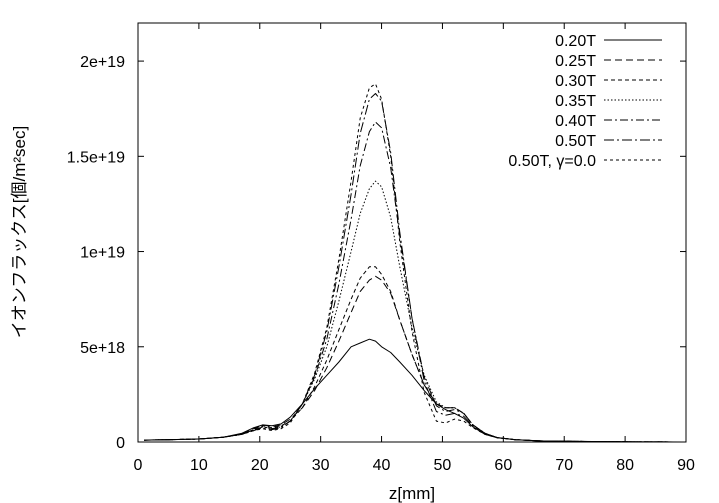  Describe the element at coordinates (199, 465) in the screenshot. I see `x-tick-label: 10` at that location.